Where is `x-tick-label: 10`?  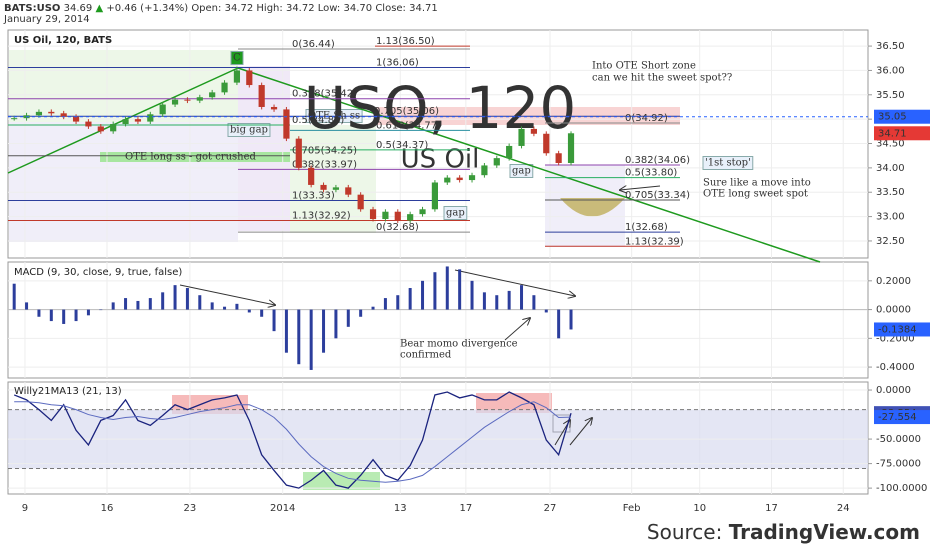
x-tick-label: 10 is located at coordinates (699, 508).